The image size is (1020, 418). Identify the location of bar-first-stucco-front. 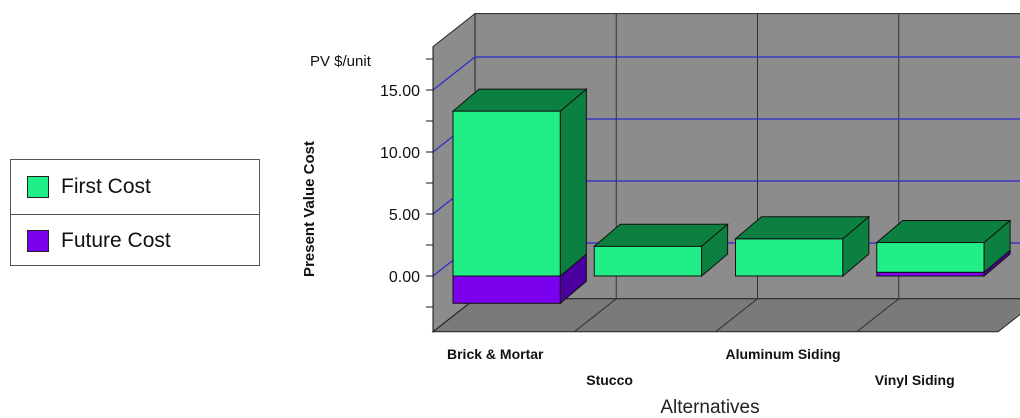
(647, 261).